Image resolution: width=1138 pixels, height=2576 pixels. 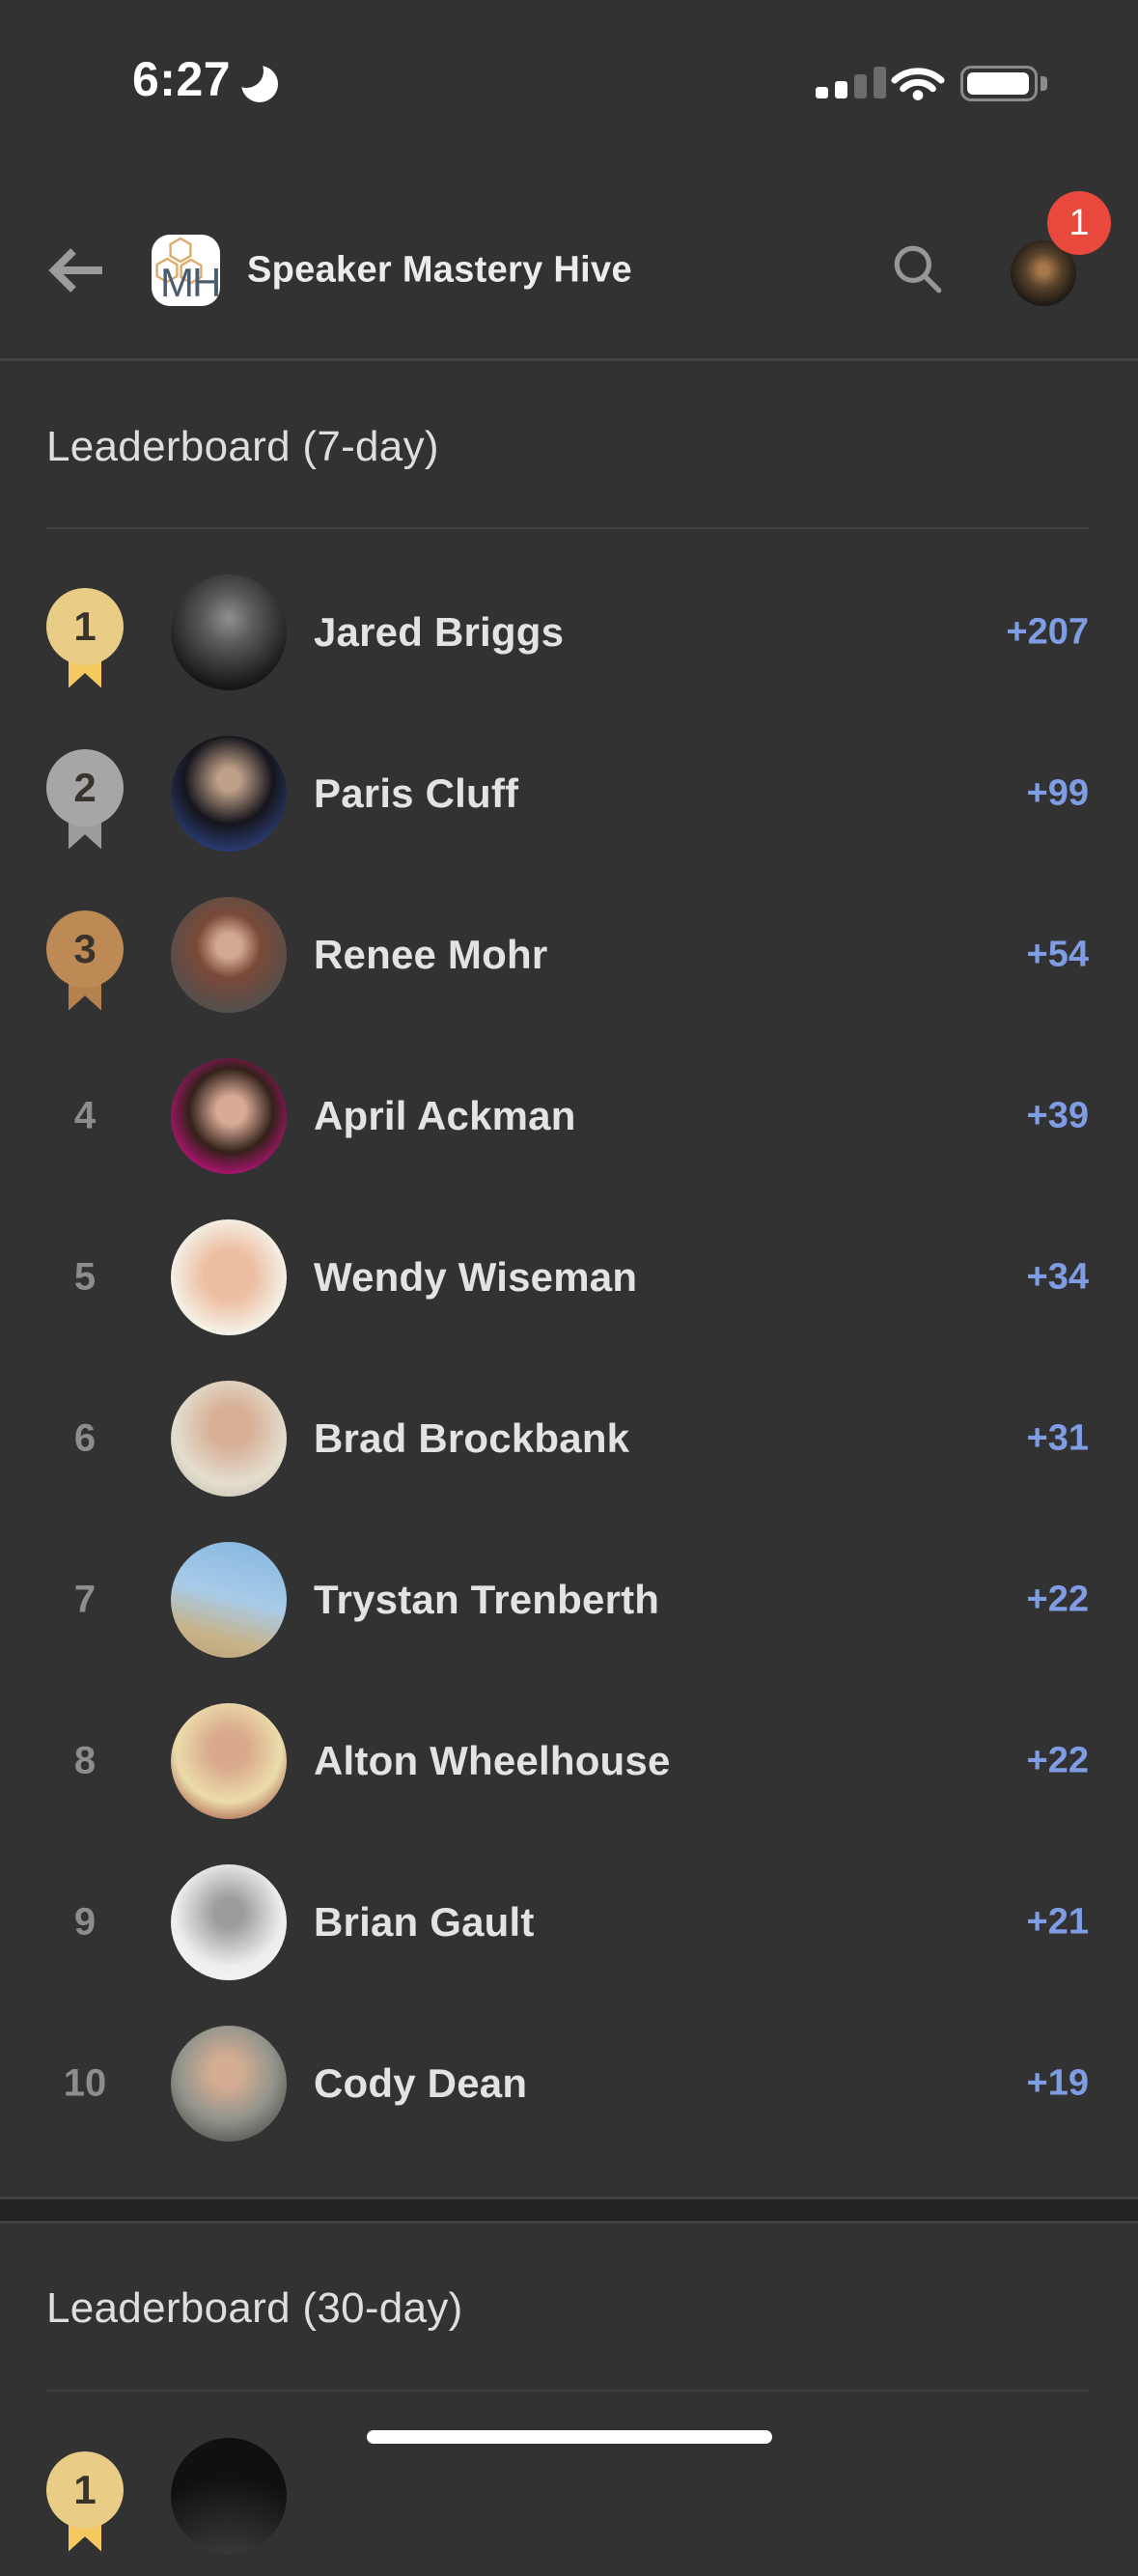 I want to click on medal-badge: 3, so click(x=85, y=961).